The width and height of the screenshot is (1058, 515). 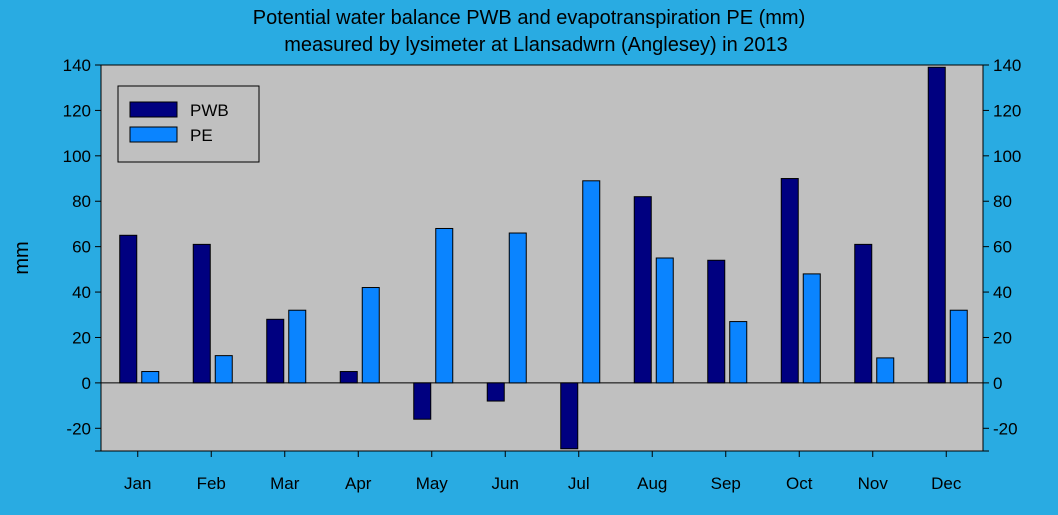 I want to click on bar-pwb-dec, so click(x=936, y=225).